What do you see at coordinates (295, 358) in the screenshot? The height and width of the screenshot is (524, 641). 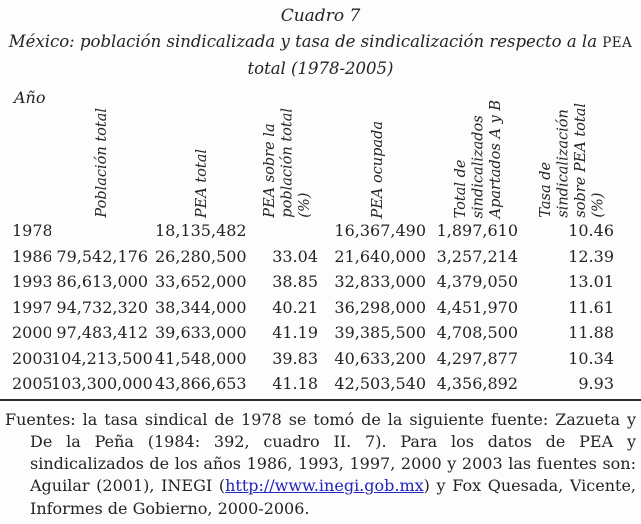 I see `cell-pea-sobre-poblacion: 39.83` at bounding box center [295, 358].